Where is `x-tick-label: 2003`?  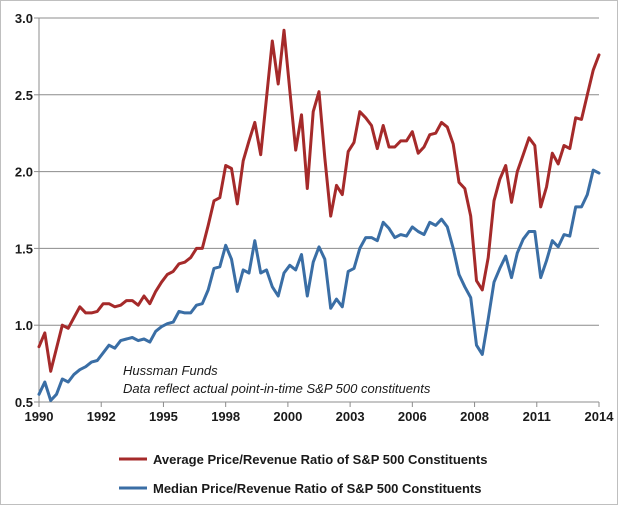
x-tick-label: 2003 is located at coordinates (350, 416).